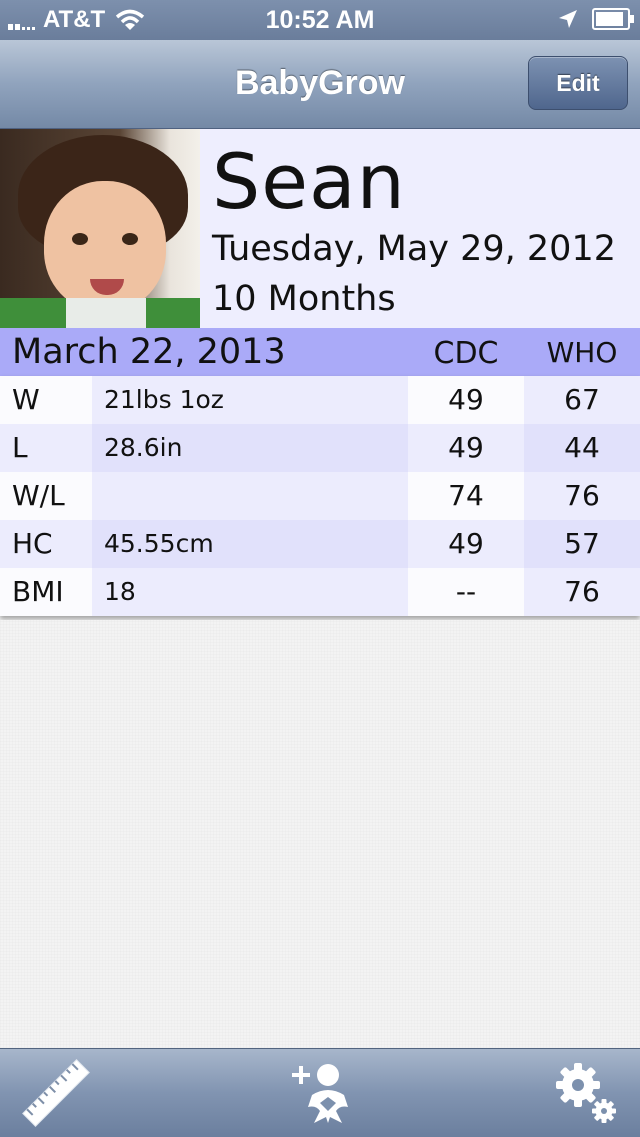 The height and width of the screenshot is (1137, 640). I want to click on status-bar: AT&T 10:52 AM, so click(320, 20).